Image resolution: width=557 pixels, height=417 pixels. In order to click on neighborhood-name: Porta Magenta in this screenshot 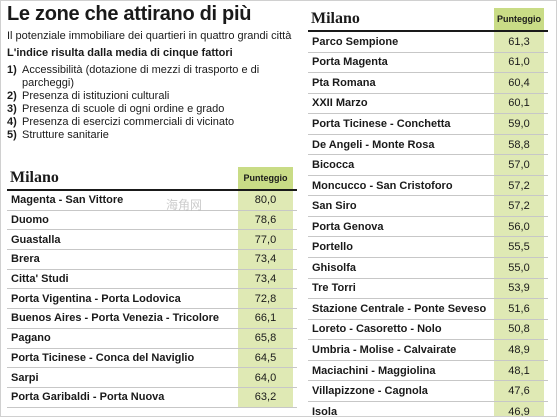, I will do `click(350, 62)`.